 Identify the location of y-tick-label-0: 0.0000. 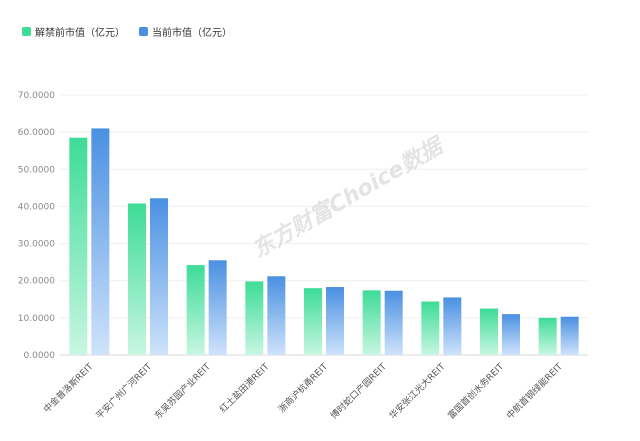
(40, 356).